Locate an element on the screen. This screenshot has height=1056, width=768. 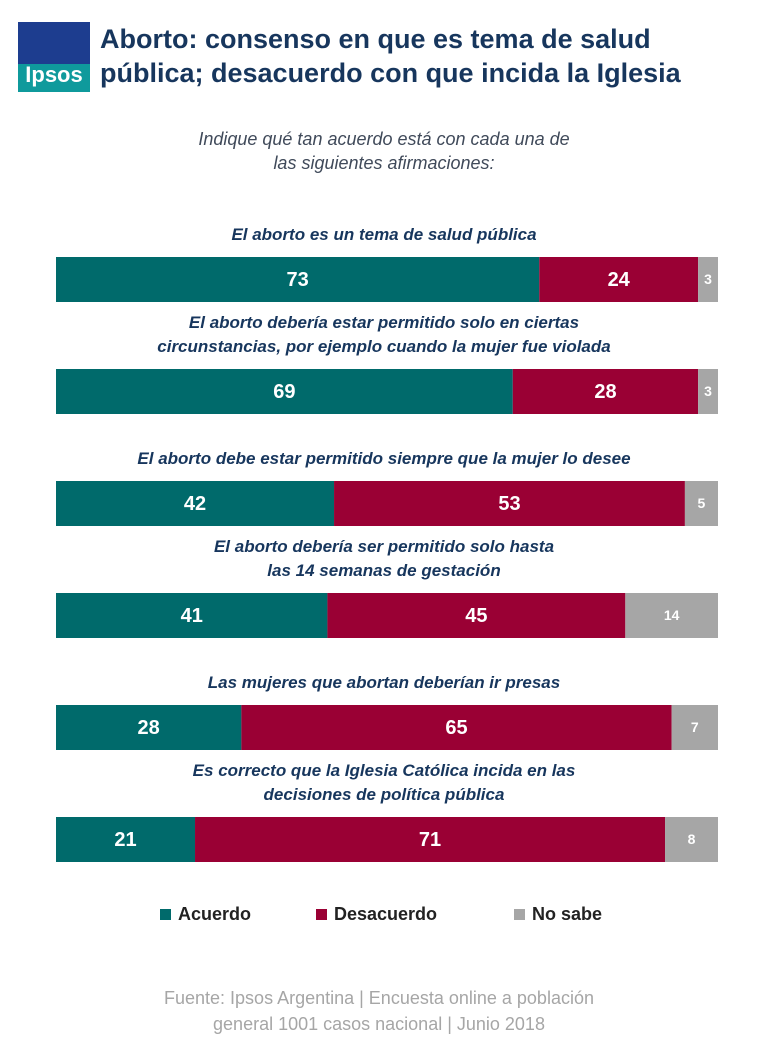
value-label: 41 is located at coordinates (192, 616).